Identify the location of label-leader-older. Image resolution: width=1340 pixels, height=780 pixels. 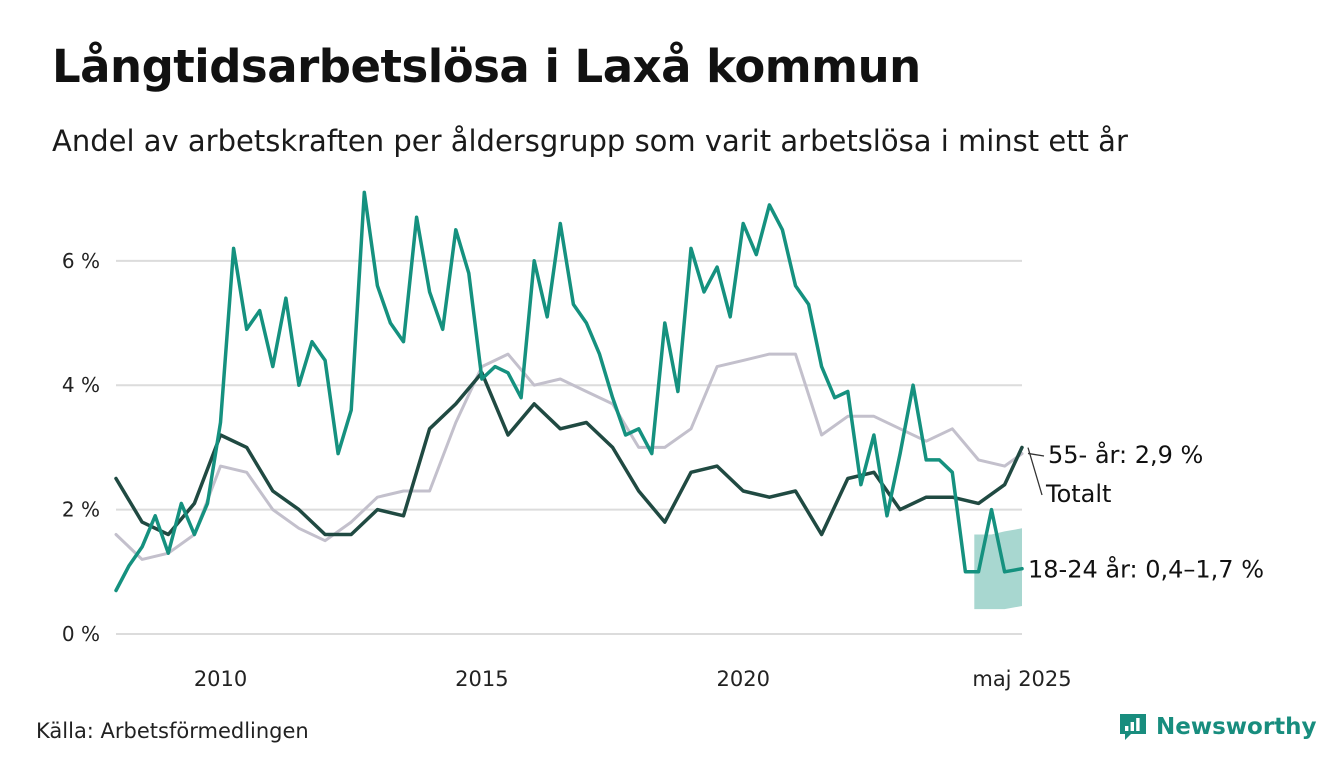
(1036, 454).